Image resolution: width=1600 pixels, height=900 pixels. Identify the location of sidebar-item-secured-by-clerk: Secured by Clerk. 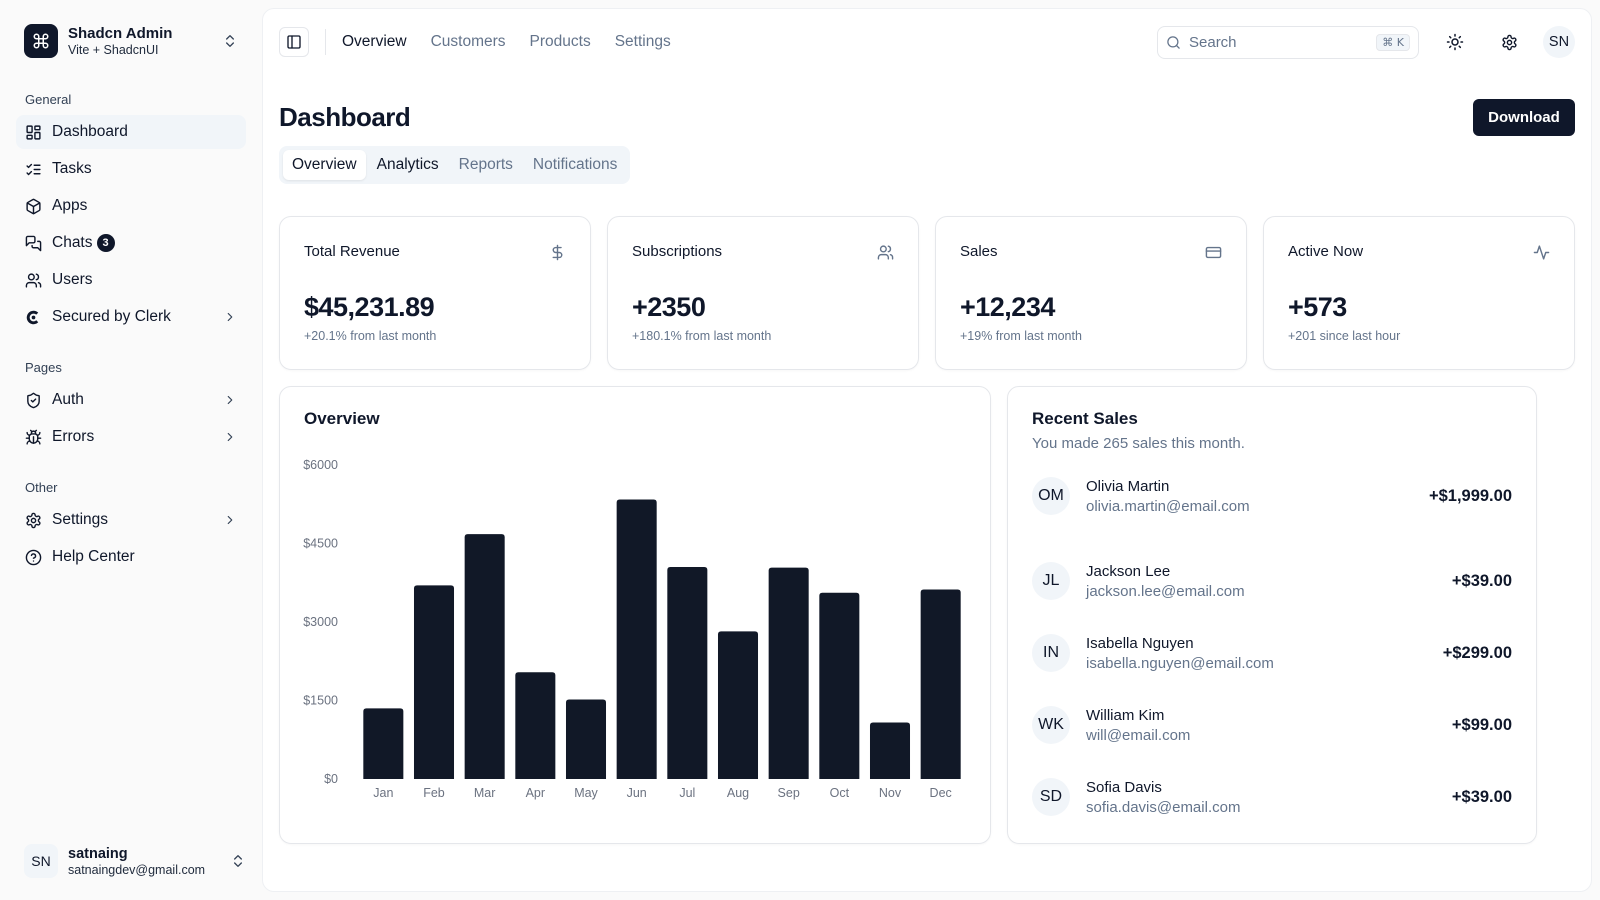
(131, 317).